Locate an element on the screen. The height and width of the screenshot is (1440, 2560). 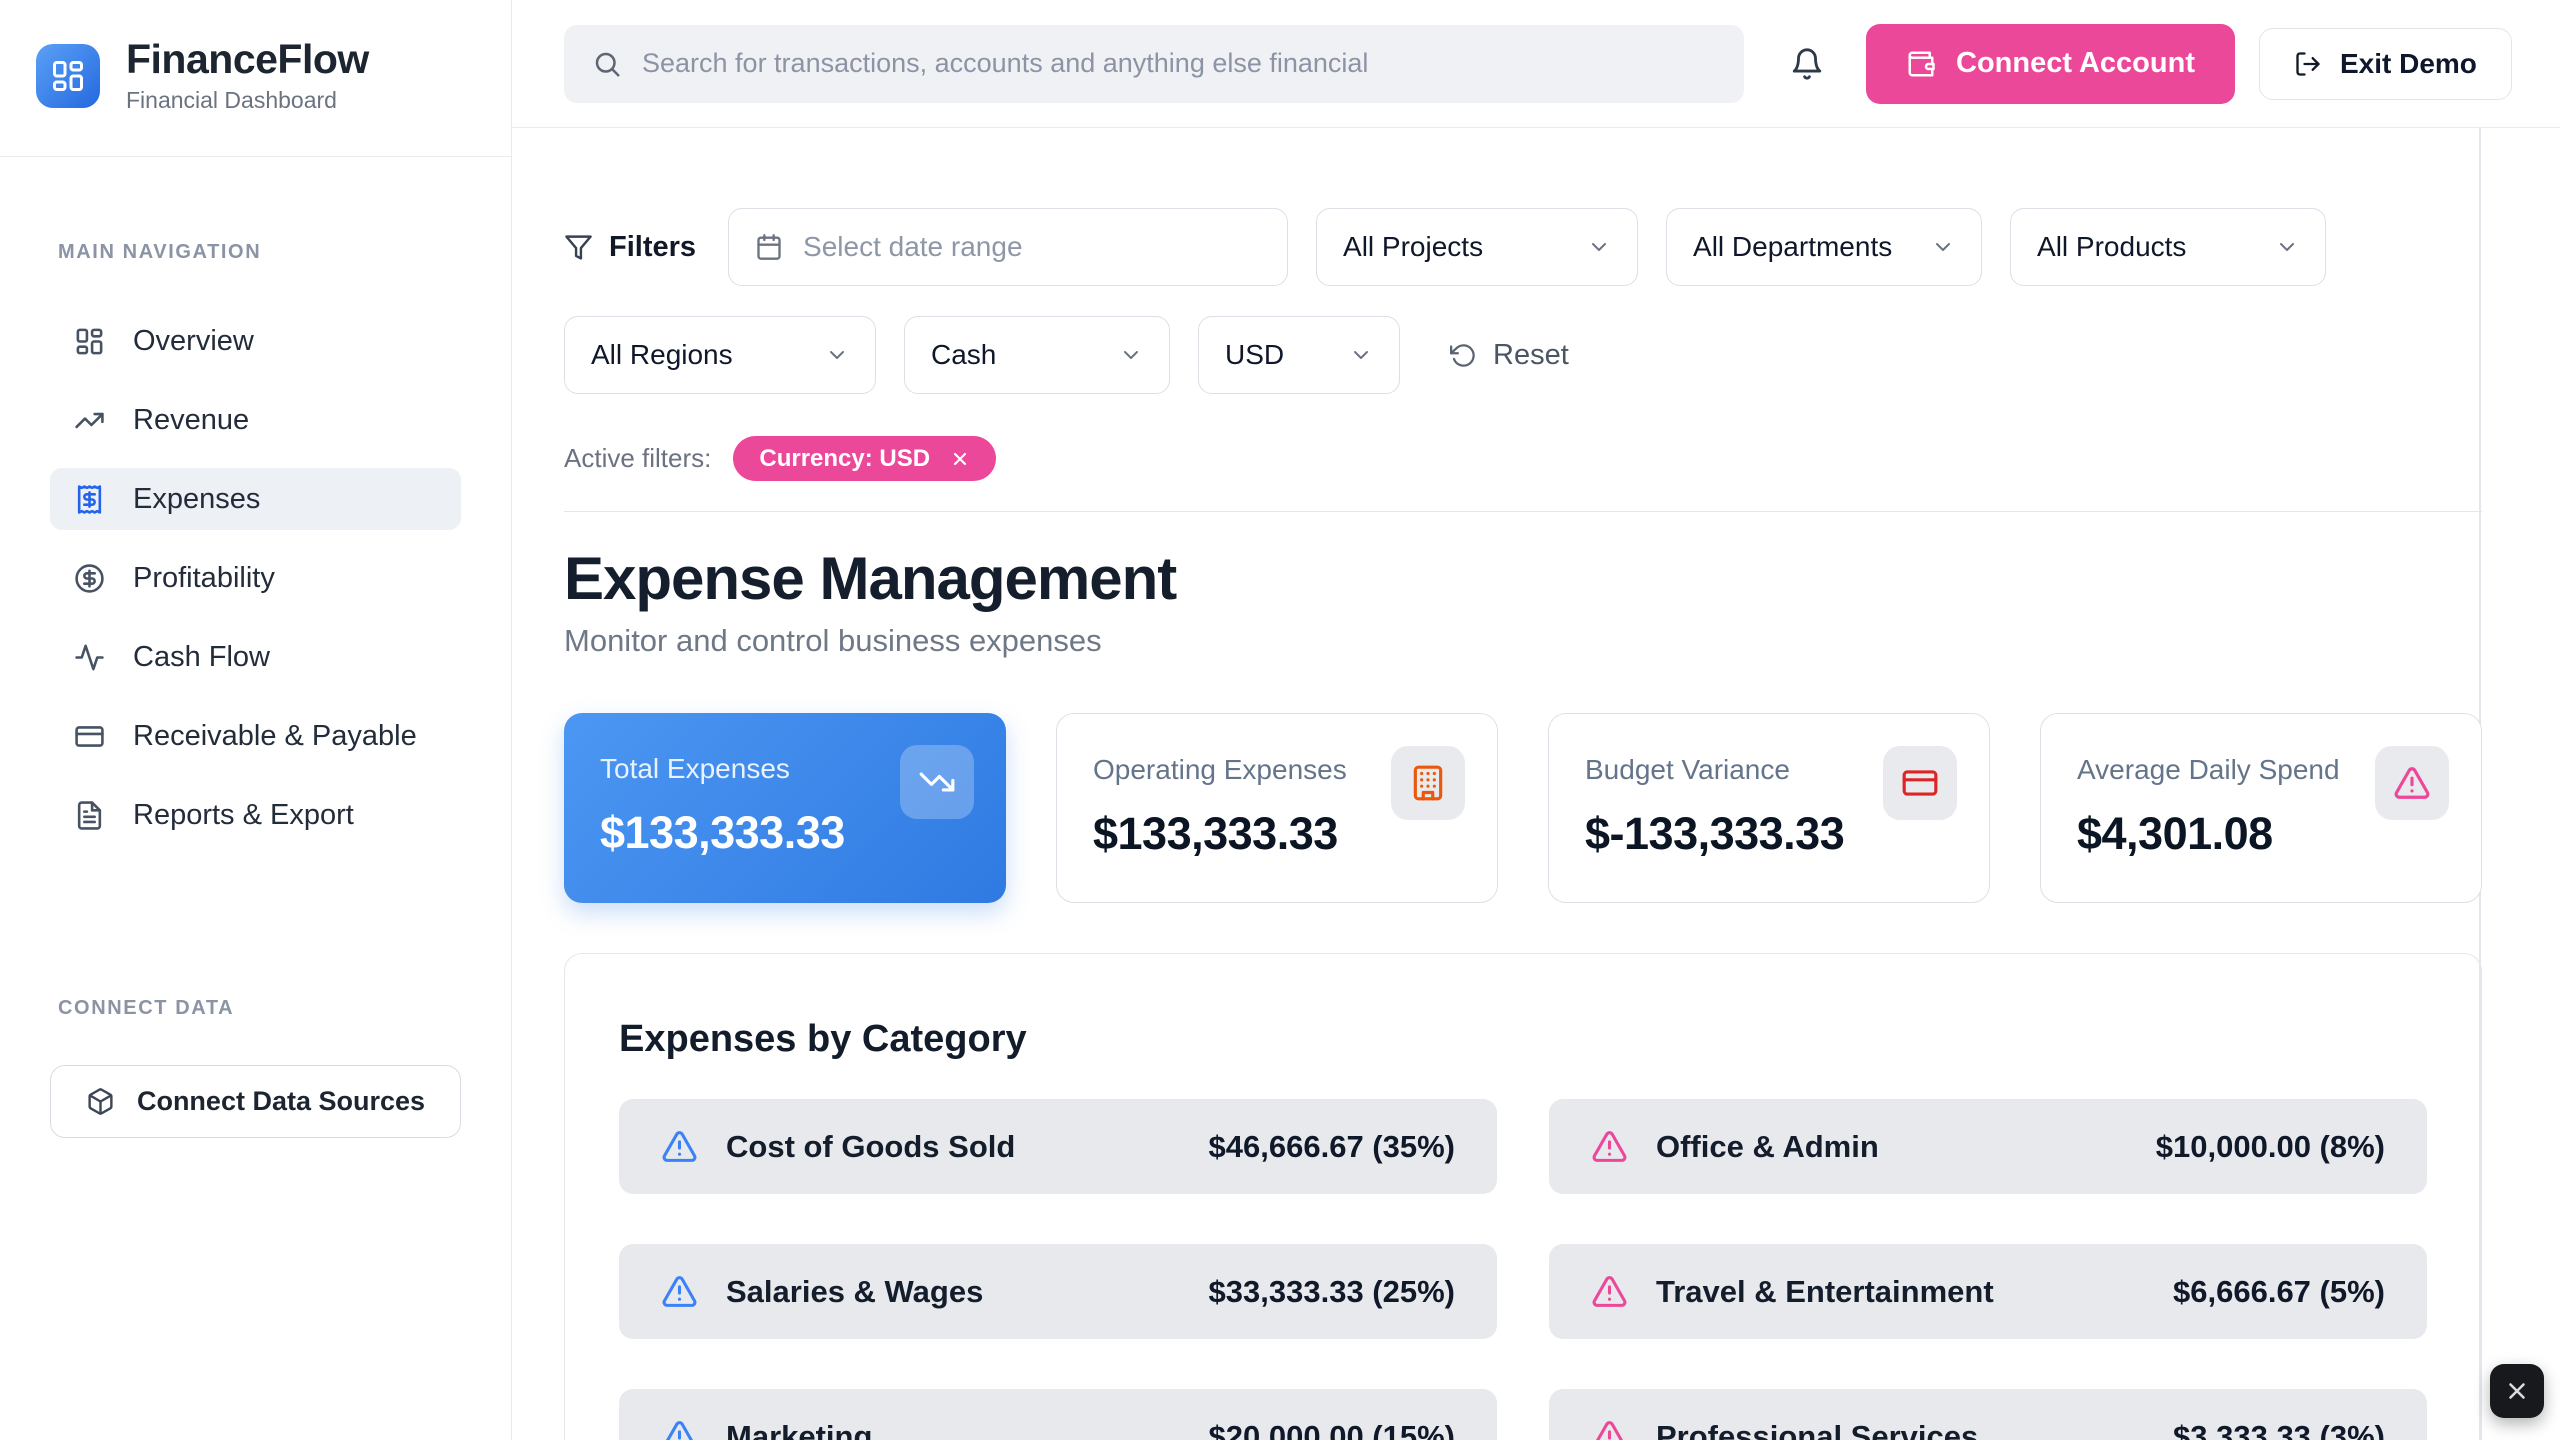
stat-label: Operating Expenses is located at coordinates (1220, 769).